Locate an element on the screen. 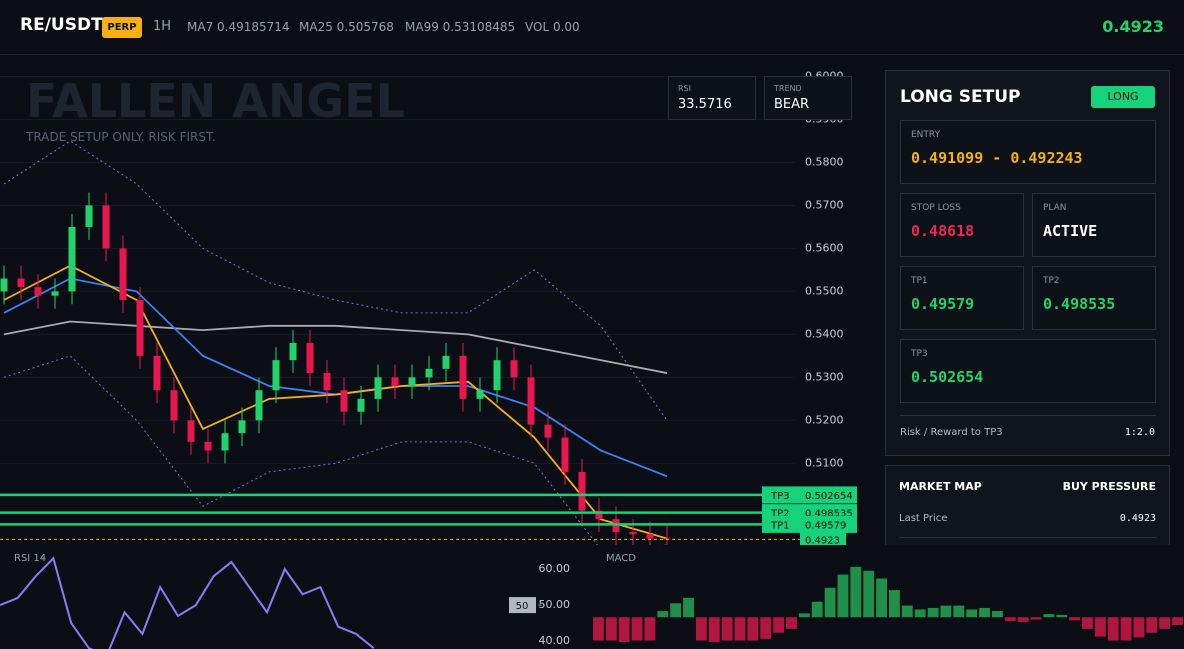 The width and height of the screenshot is (1184, 649). indicator-line is located at coordinates (335, 347).